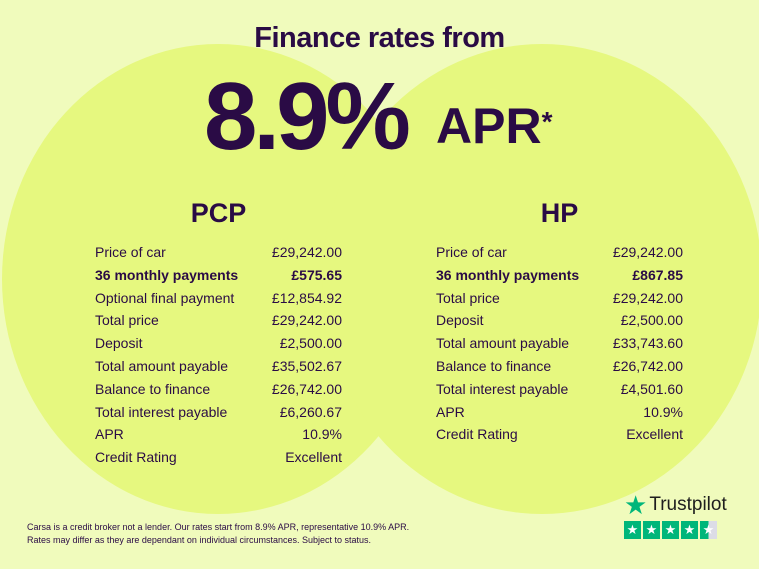 The height and width of the screenshot is (569, 759). Describe the element at coordinates (559, 213) in the screenshot. I see `hp-heading: HP` at that location.